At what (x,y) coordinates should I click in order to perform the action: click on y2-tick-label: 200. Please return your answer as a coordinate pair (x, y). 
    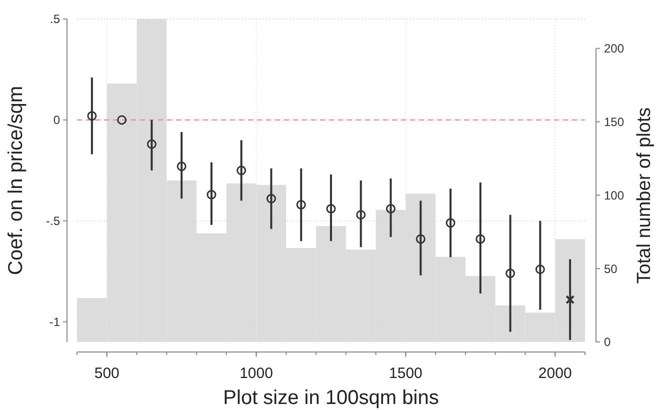
    Looking at the image, I should click on (614, 49).